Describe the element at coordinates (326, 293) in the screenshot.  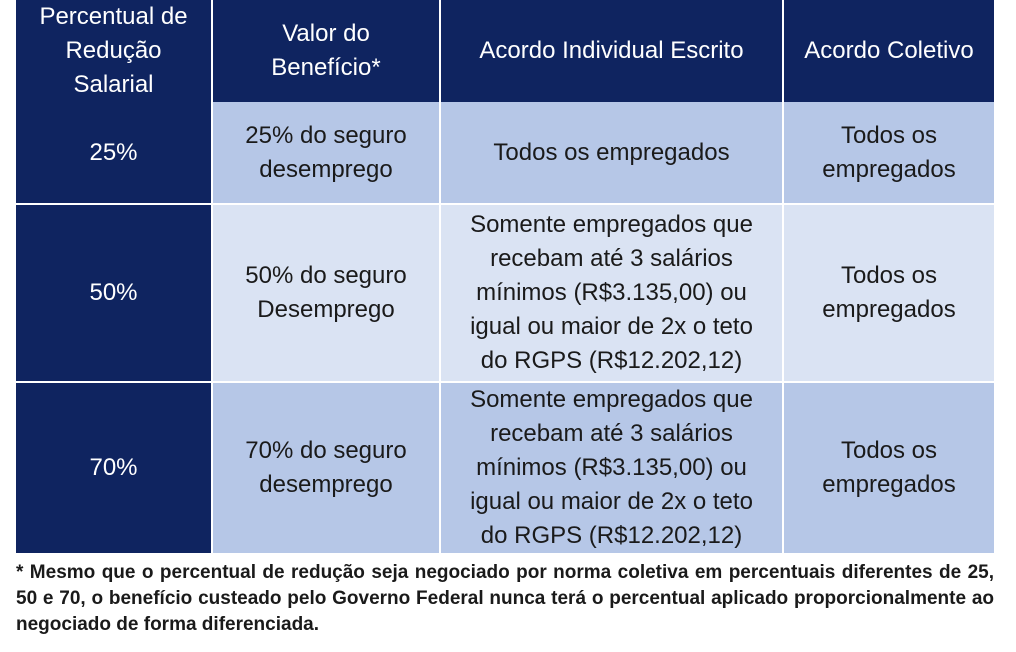
I see `benefit-cell: 50% do seguro Desemprego` at that location.